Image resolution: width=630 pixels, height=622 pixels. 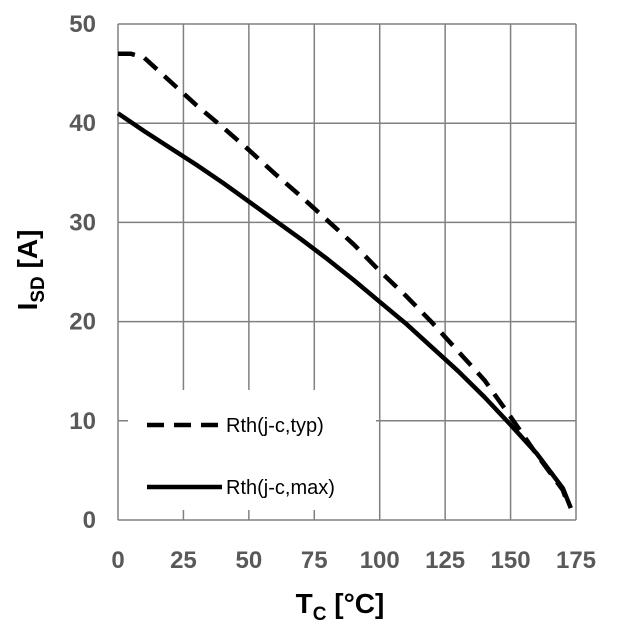 What do you see at coordinates (82, 24) in the screenshot?
I see `y-tick-label-5: 50` at bounding box center [82, 24].